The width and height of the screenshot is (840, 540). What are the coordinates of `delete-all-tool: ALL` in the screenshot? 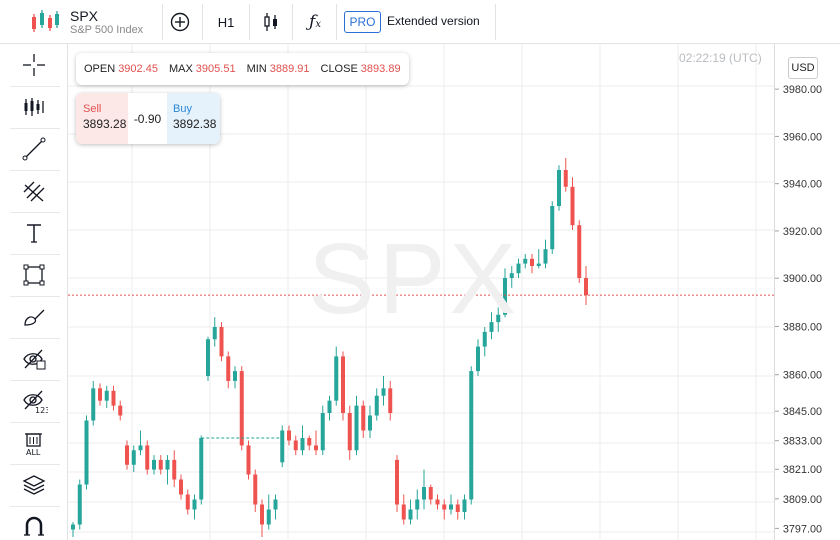 It's located at (45, 443).